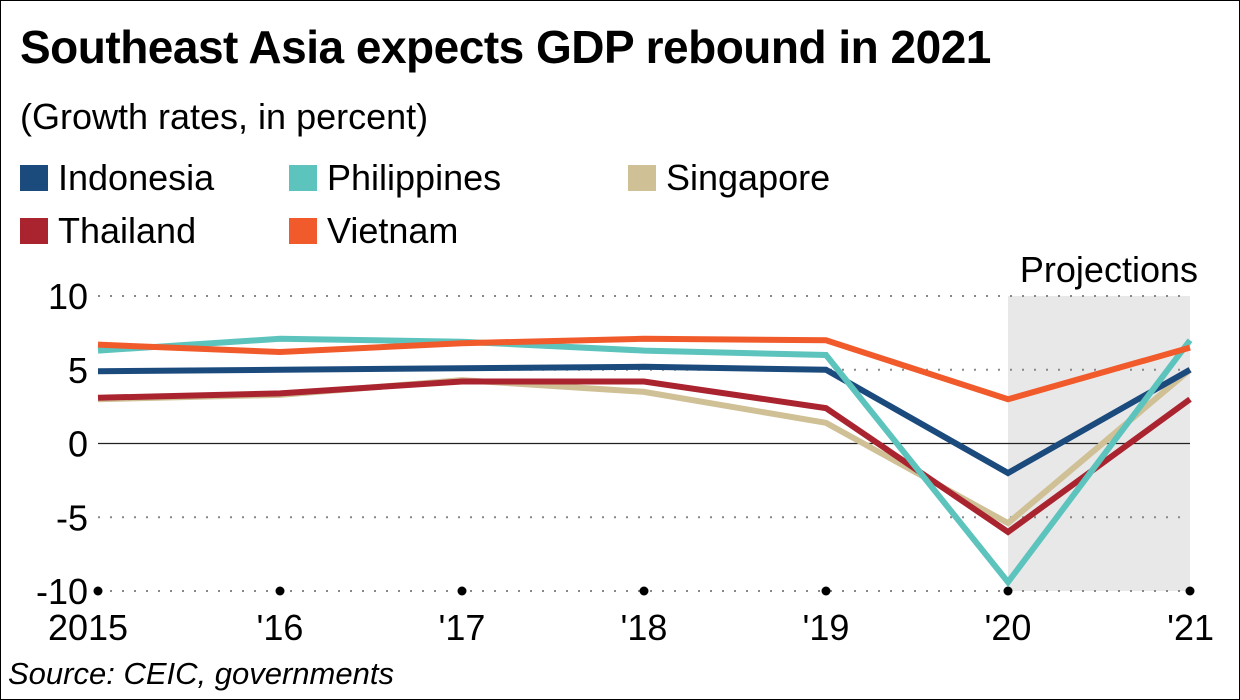  I want to click on series-line-indonesia, so click(644, 420).